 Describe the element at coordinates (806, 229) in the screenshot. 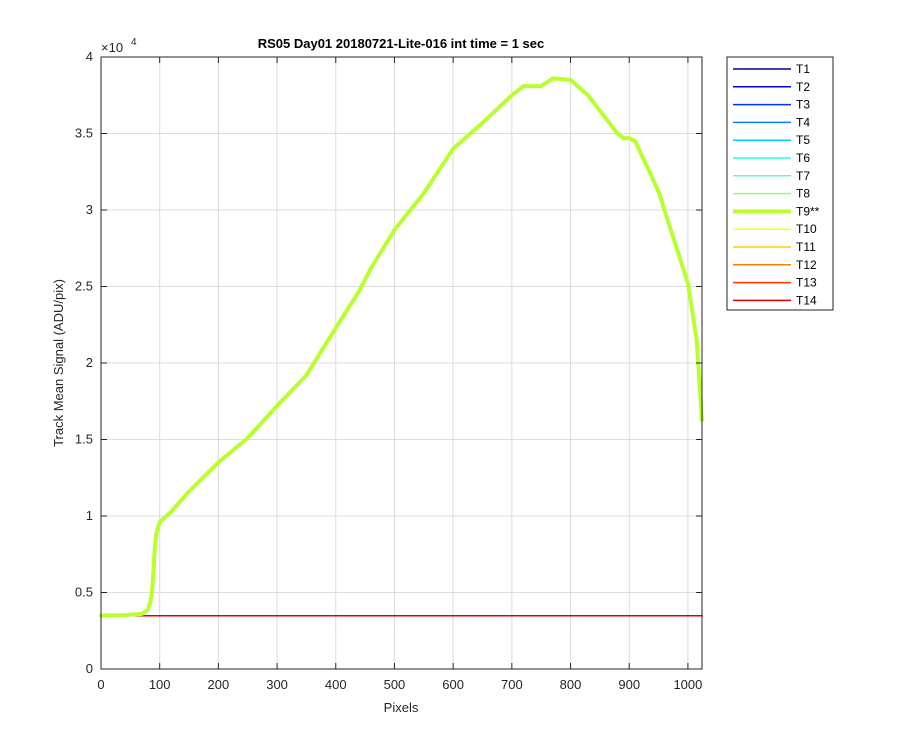

I see `legend-label: T10` at that location.